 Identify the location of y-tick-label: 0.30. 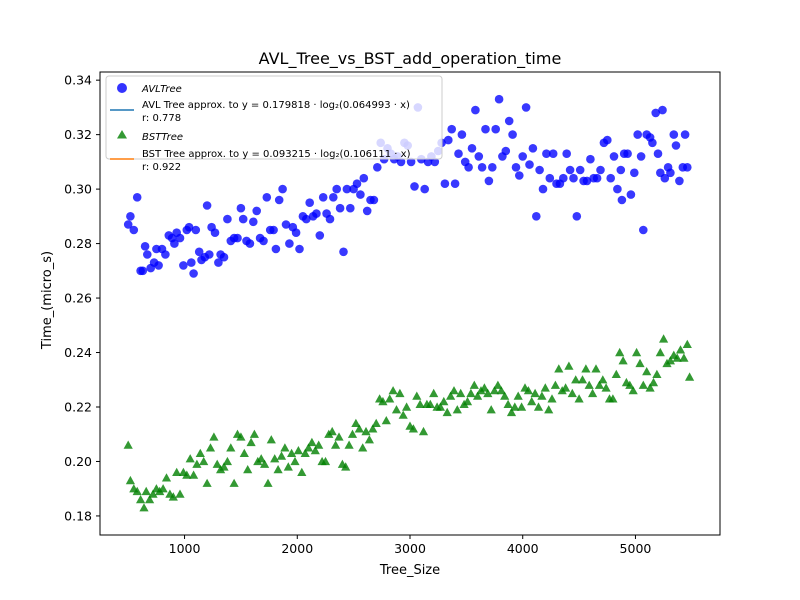
(78, 189).